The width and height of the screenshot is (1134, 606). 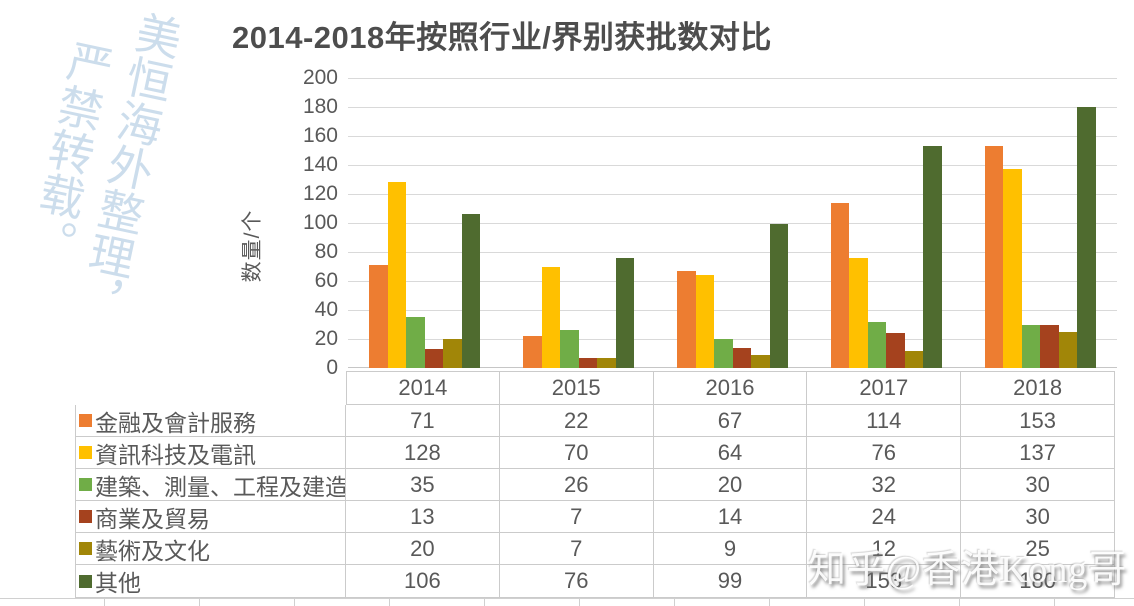 What do you see at coordinates (1038, 581) in the screenshot?
I see `value-cell: 180` at bounding box center [1038, 581].